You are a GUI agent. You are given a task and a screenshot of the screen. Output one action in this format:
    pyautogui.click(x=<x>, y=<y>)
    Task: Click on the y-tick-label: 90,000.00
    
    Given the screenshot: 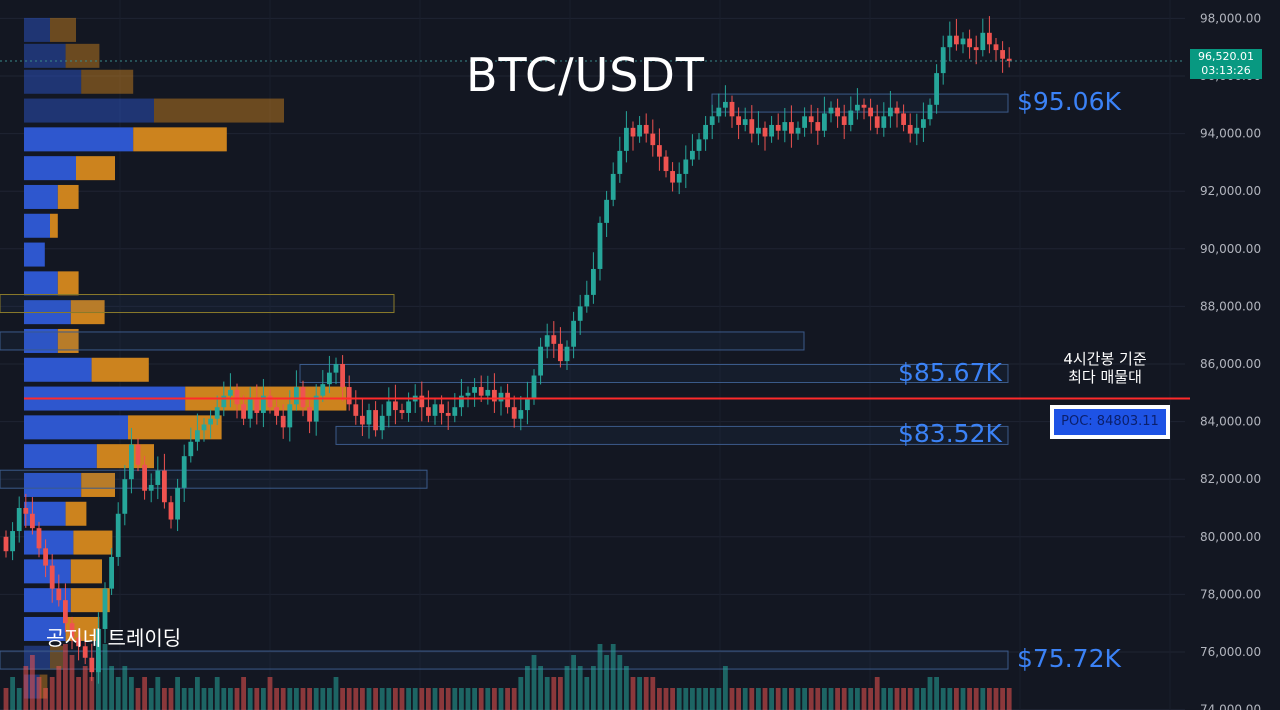 What is the action you would take?
    pyautogui.click(x=1230, y=249)
    